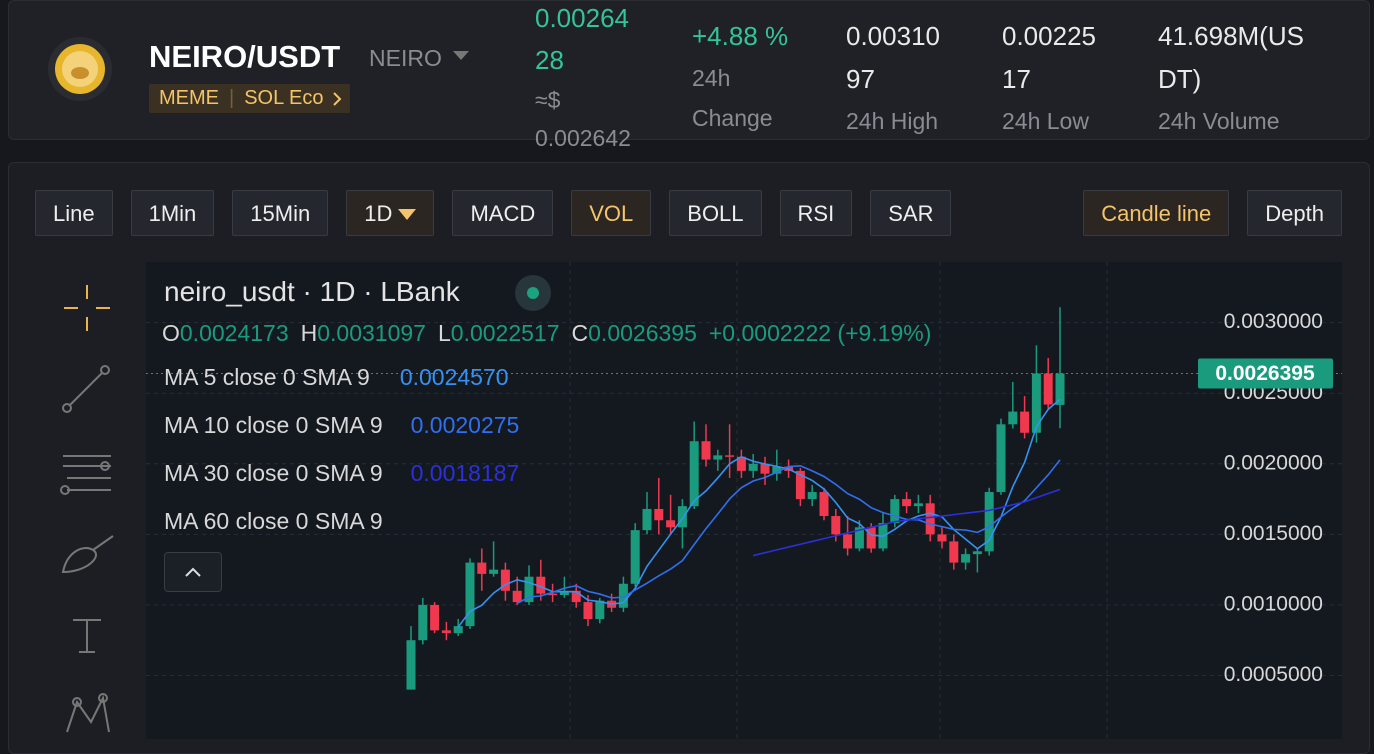  I want to click on stat-value: +4.88 %, so click(740, 36).